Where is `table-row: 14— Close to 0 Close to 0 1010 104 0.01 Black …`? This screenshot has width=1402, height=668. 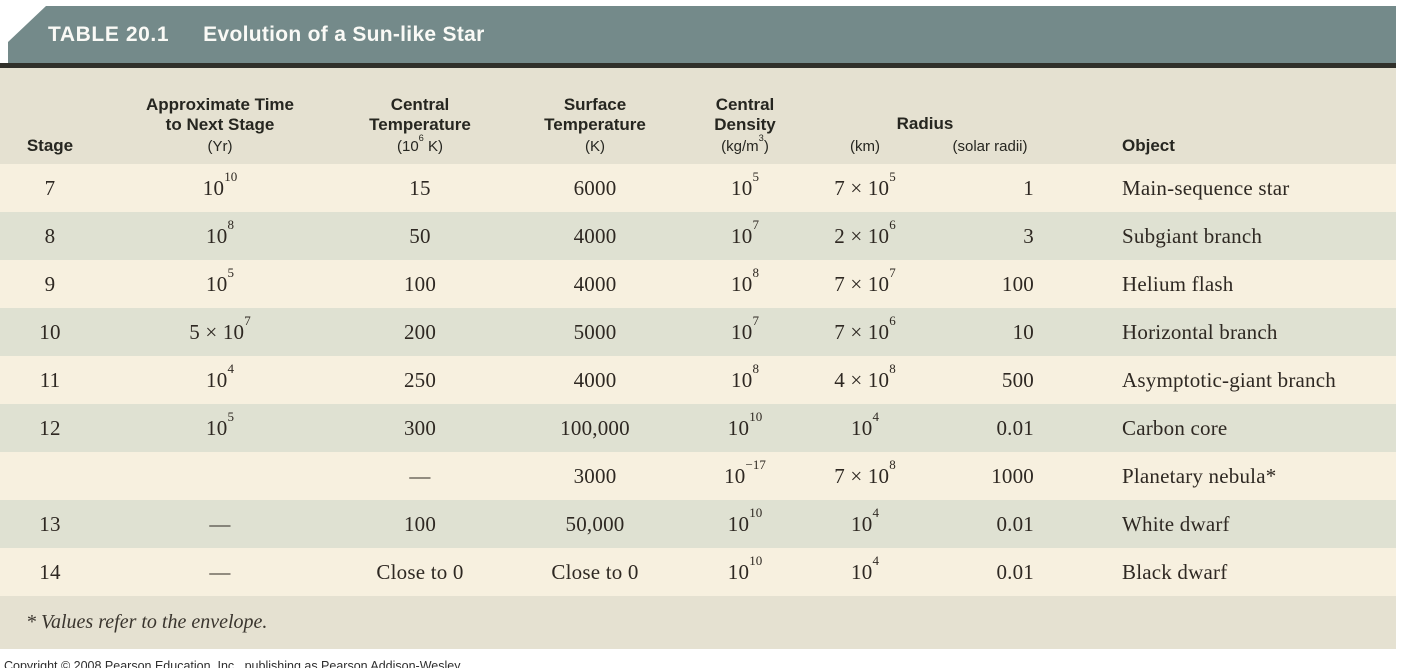 table-row: 14— Close to 0 Close to 0 1010 104 0.01 Black … is located at coordinates (698, 572).